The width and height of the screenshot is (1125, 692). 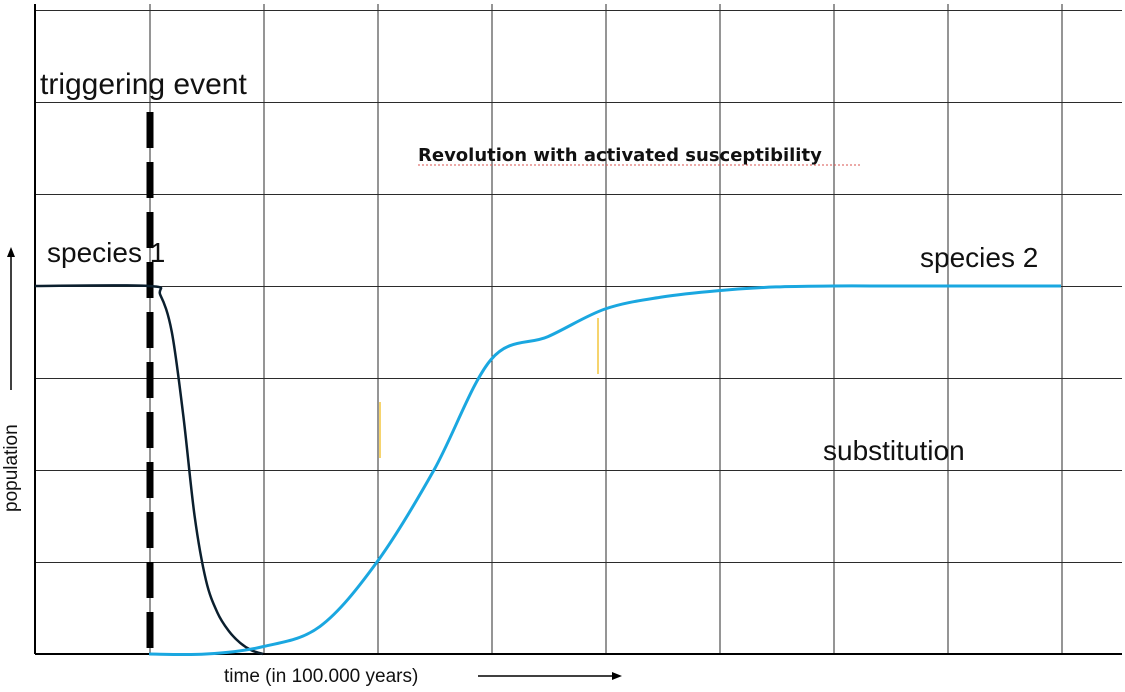 What do you see at coordinates (143, 84) in the screenshot?
I see `event-label: triggering event` at bounding box center [143, 84].